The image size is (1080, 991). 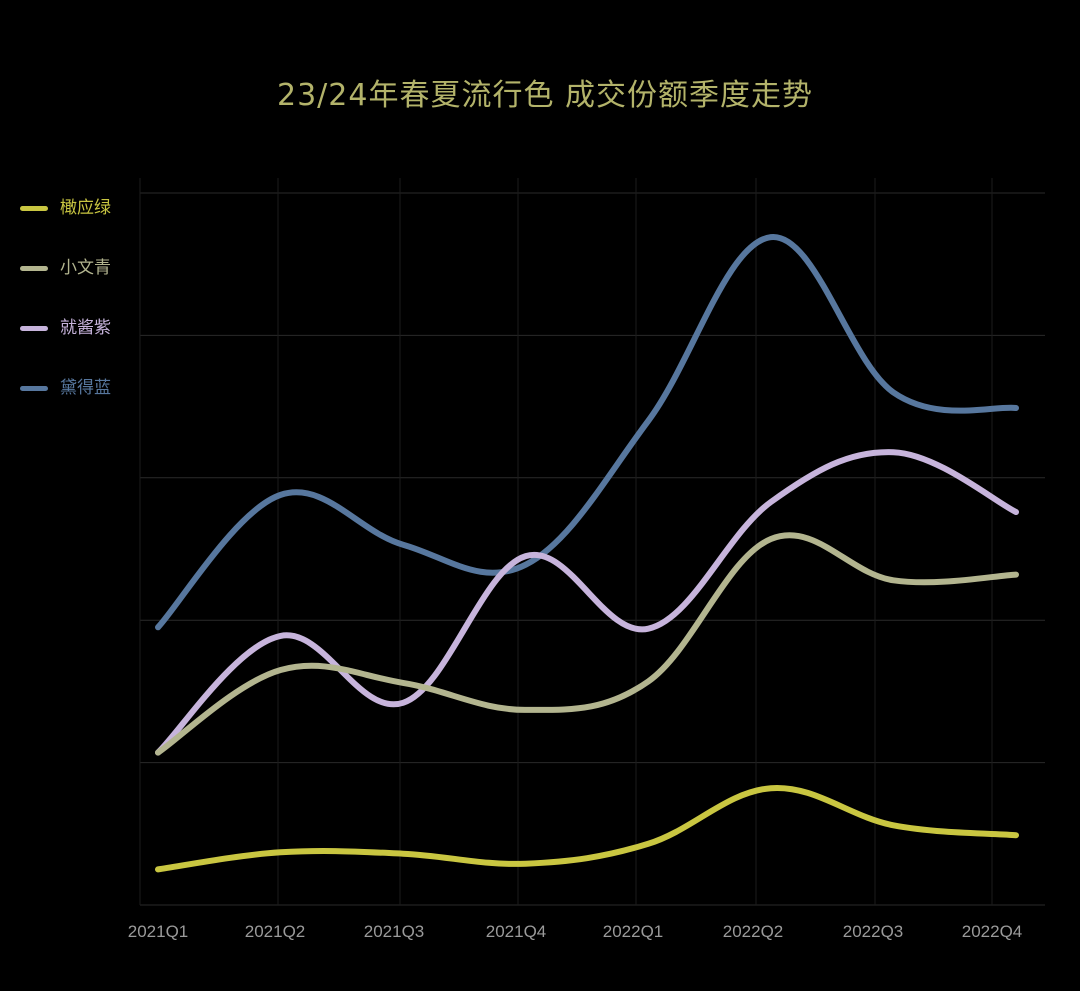 What do you see at coordinates (85, 388) in the screenshot?
I see `legend-label: 黛得蓝` at bounding box center [85, 388].